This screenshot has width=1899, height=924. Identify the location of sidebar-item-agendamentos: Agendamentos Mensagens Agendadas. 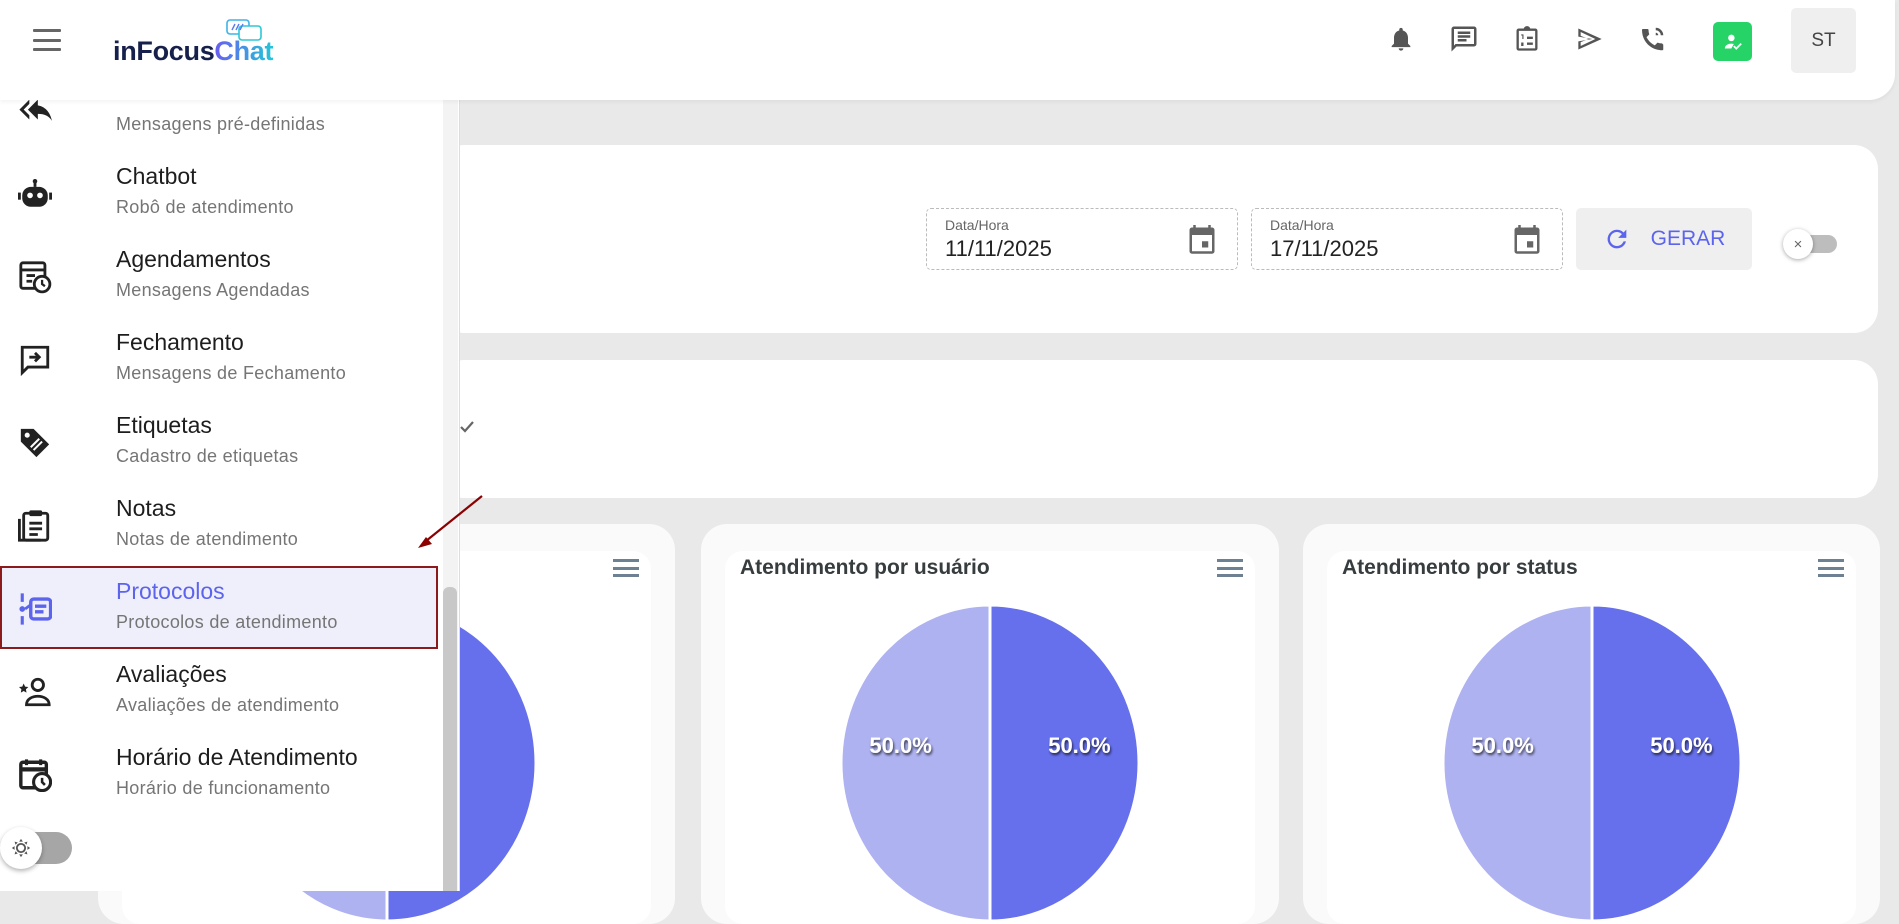
(221, 275).